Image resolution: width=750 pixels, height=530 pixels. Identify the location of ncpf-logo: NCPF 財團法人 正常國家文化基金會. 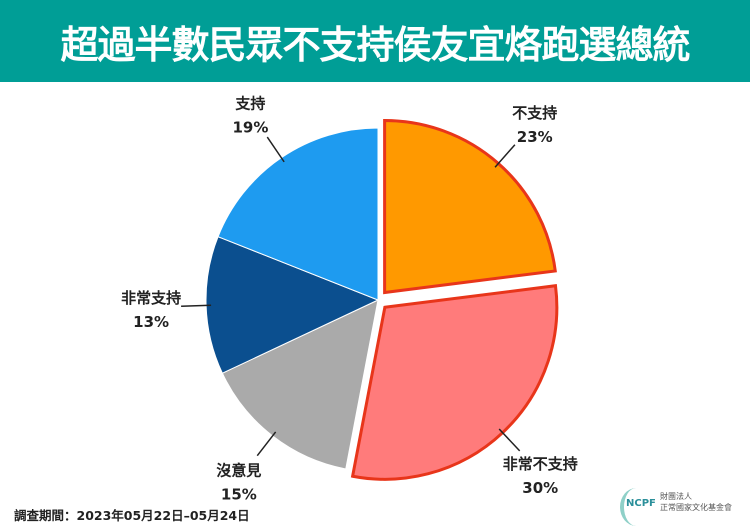
(682, 508).